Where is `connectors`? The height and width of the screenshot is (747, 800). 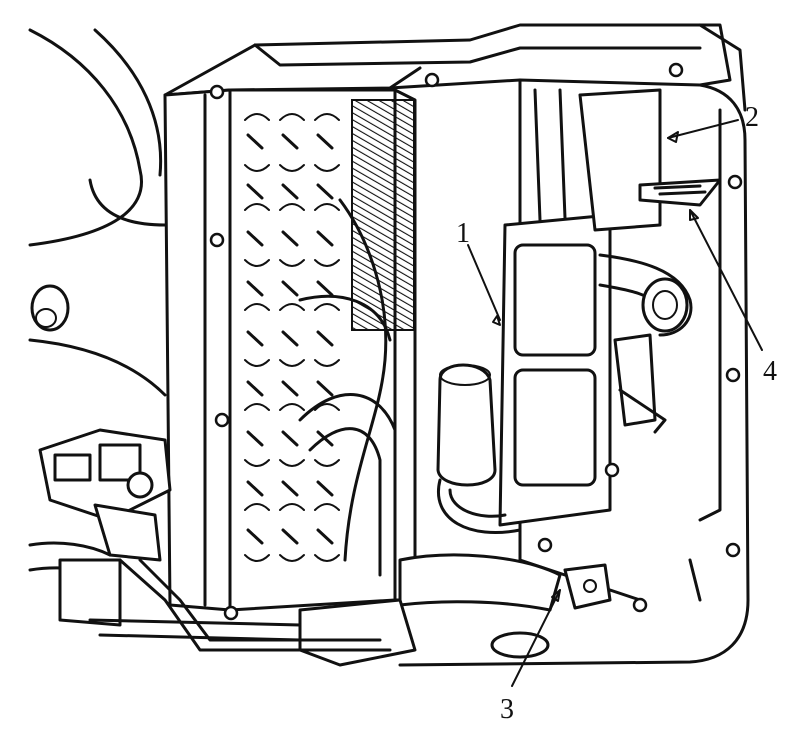
connectors is located at coordinates (210, 540).